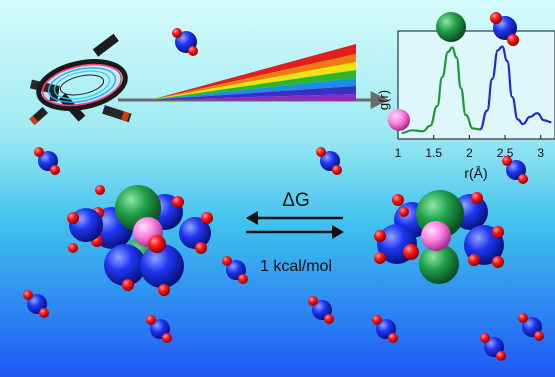 This screenshot has width=555, height=377. What do you see at coordinates (253, 72) in the screenshot?
I see `rainbow-beam` at bounding box center [253, 72].